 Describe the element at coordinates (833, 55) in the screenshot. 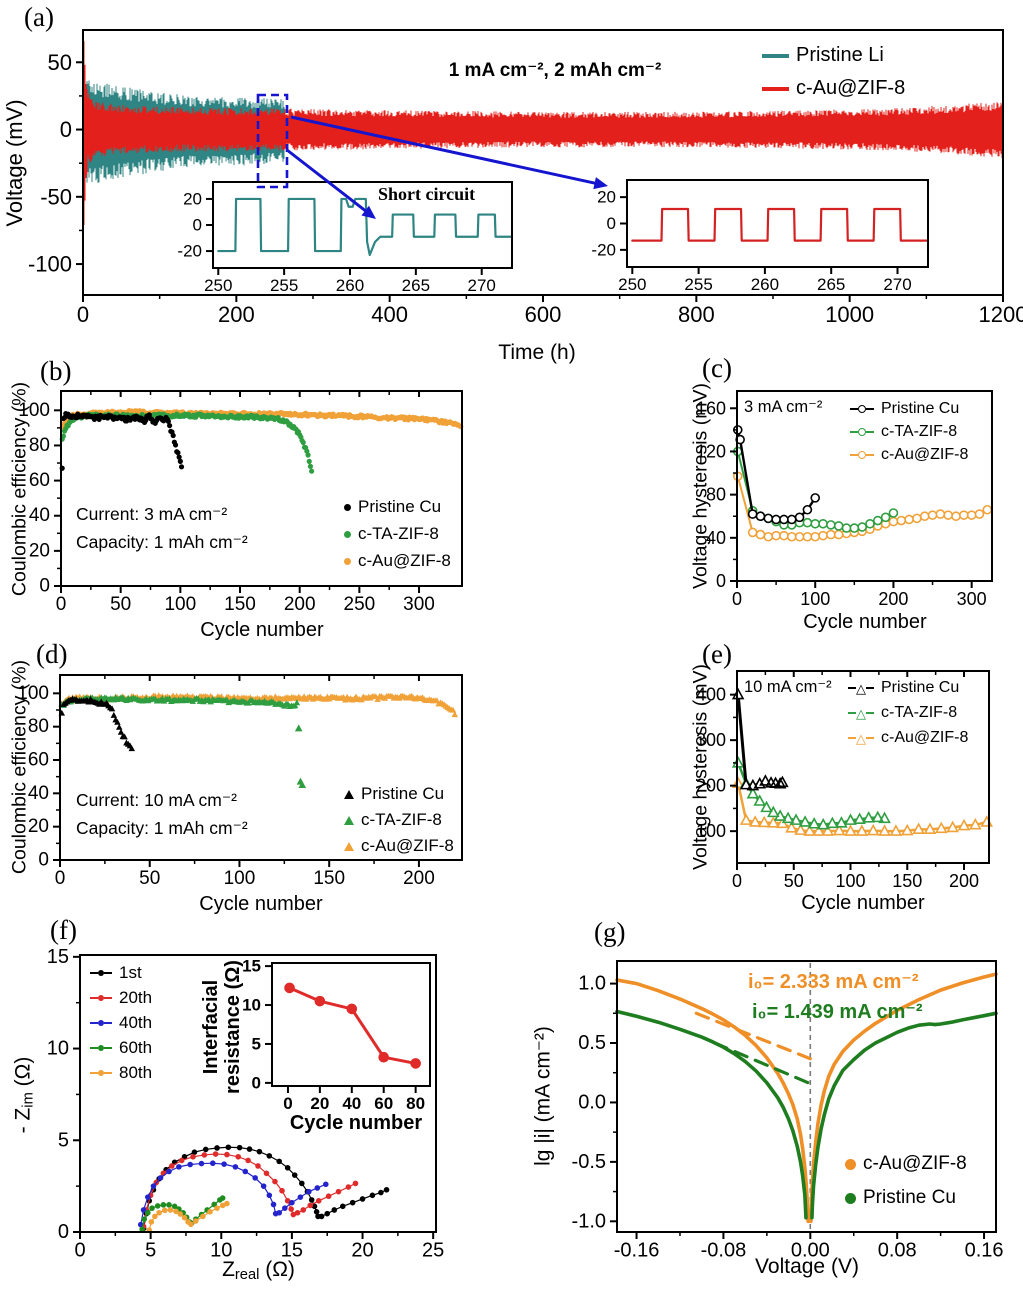

I see `legend-item-pristine-li: Pristine Li` at that location.